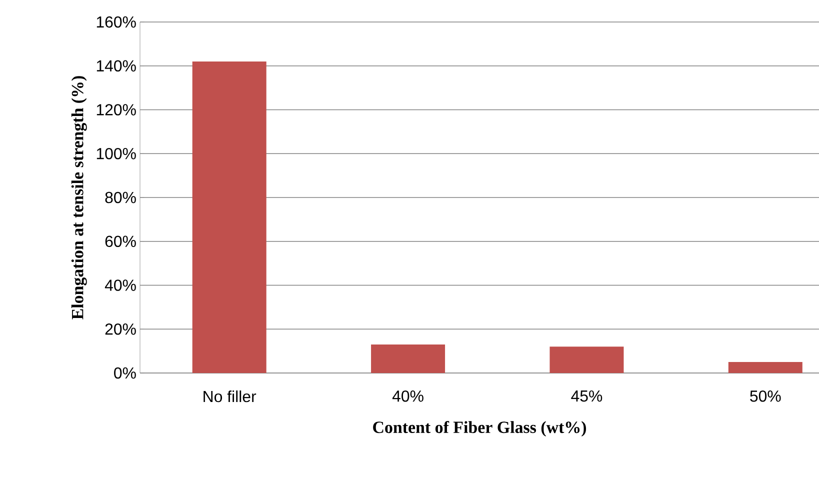  Describe the element at coordinates (408, 396) in the screenshot. I see `x-tick-label: 40%` at that location.